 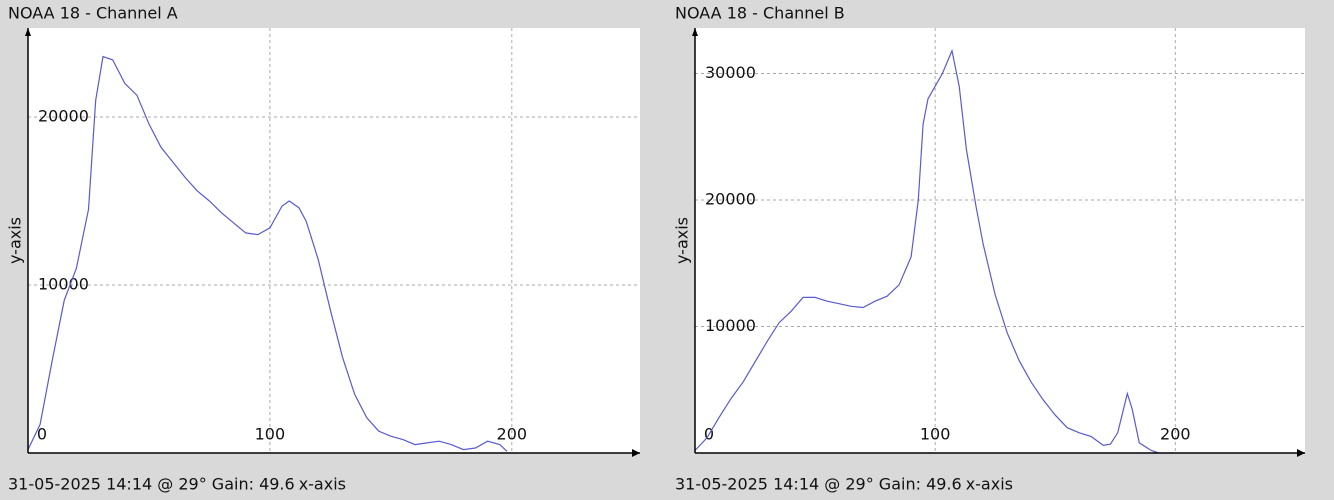 What do you see at coordinates (760, 13) in the screenshot?
I see `chart-title: NOAA 18 - Channel B` at bounding box center [760, 13].